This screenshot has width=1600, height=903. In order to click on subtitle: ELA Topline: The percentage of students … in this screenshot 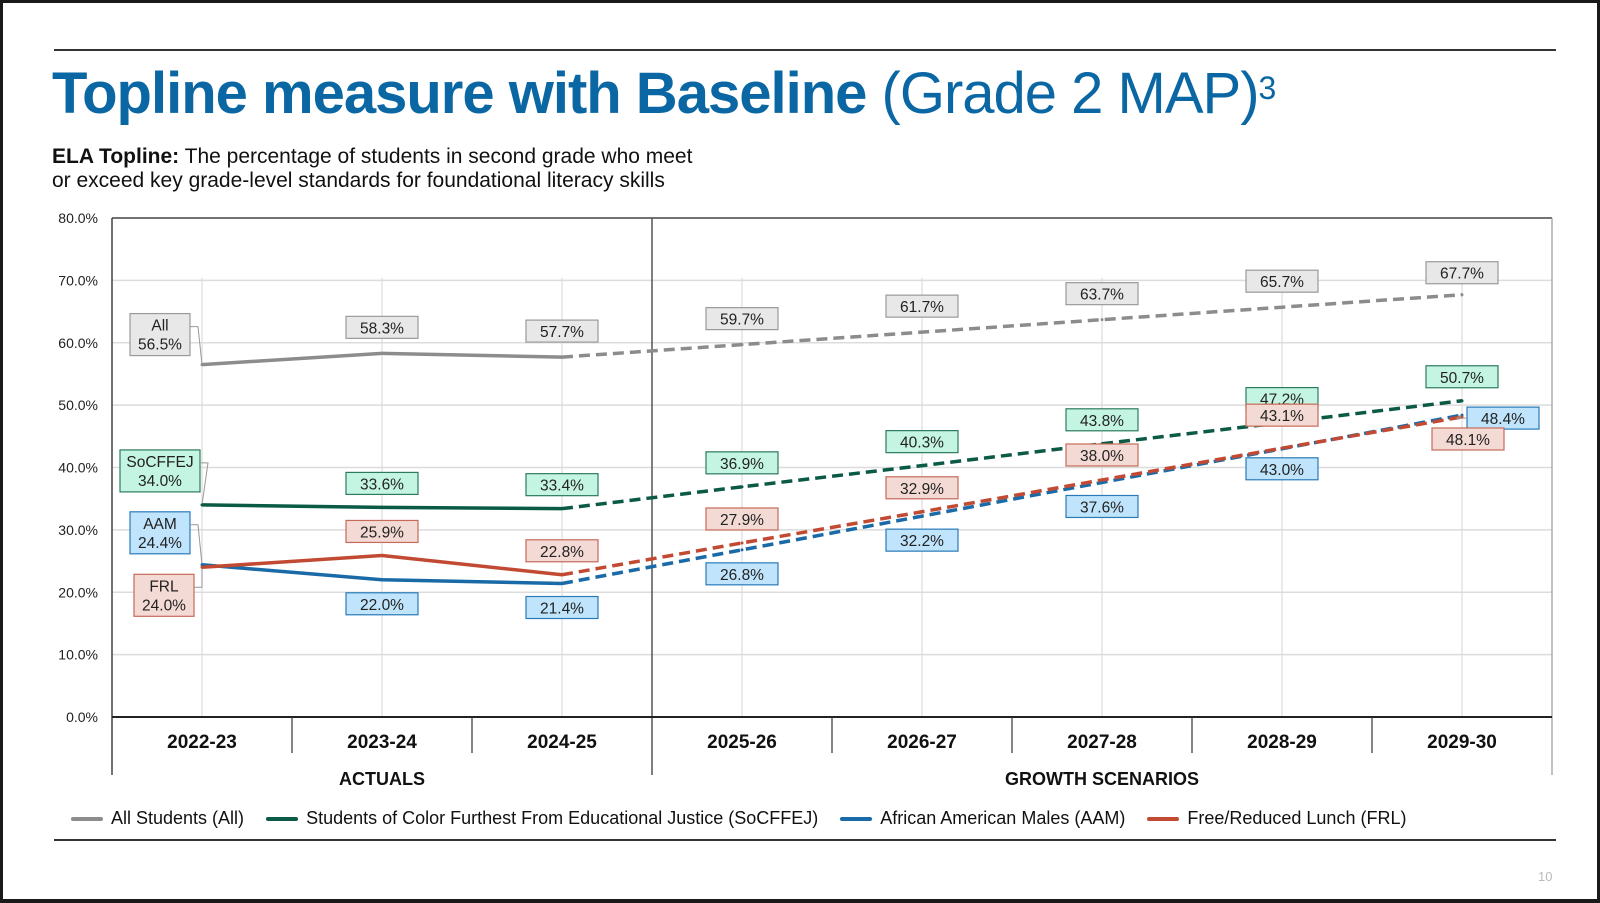, I will do `click(372, 169)`.